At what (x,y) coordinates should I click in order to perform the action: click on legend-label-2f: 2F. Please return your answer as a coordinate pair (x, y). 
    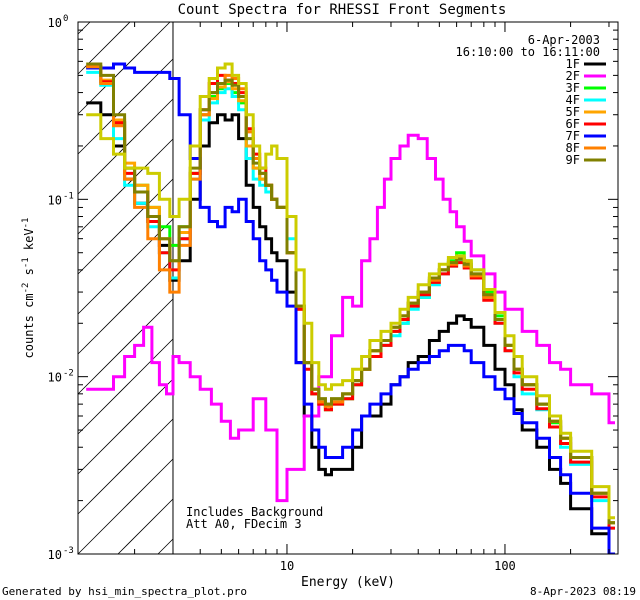
    Looking at the image, I should click on (573, 76).